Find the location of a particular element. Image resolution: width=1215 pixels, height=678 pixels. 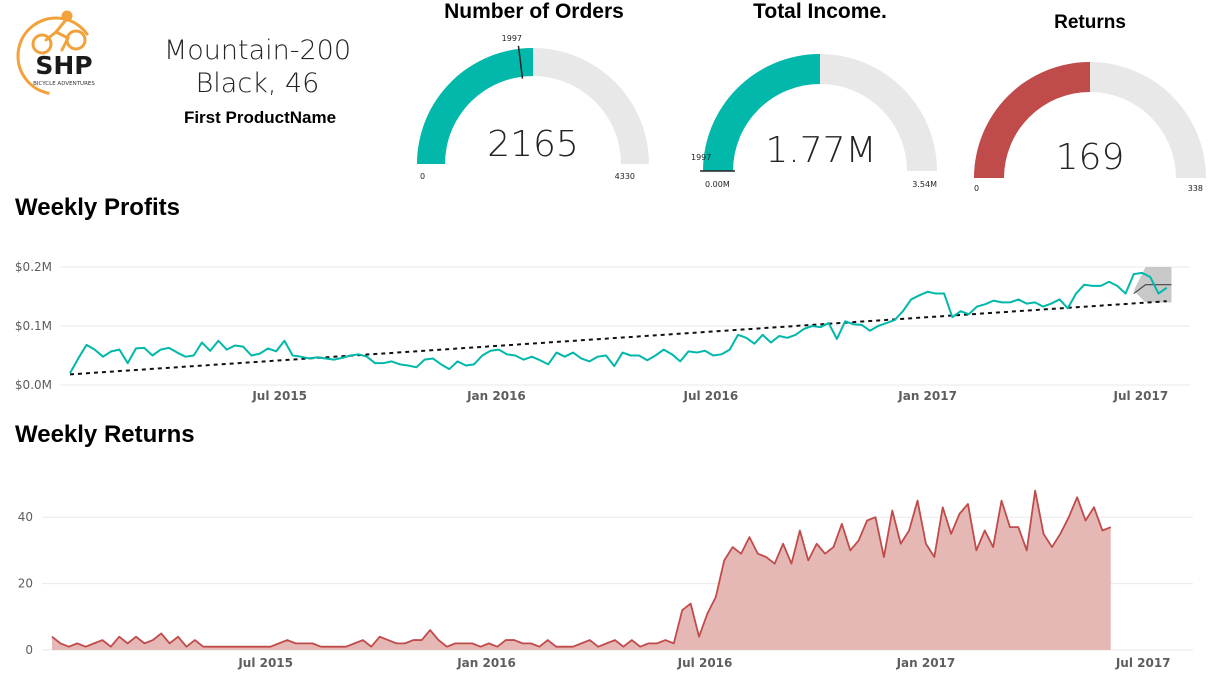

product-name-label: First ProductName is located at coordinates (260, 117).